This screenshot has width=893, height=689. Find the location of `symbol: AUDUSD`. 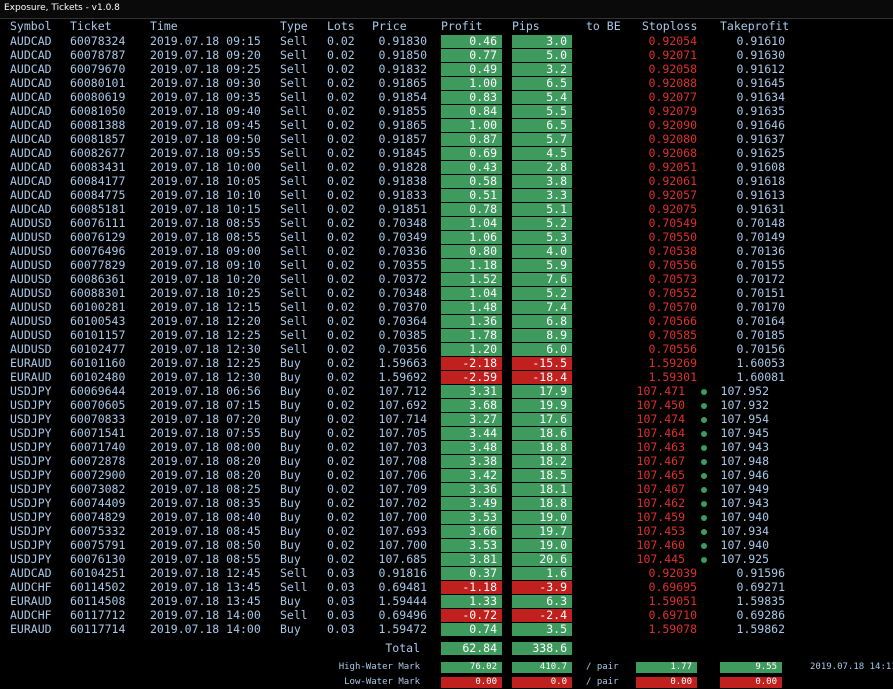

symbol: AUDUSD is located at coordinates (31, 223).